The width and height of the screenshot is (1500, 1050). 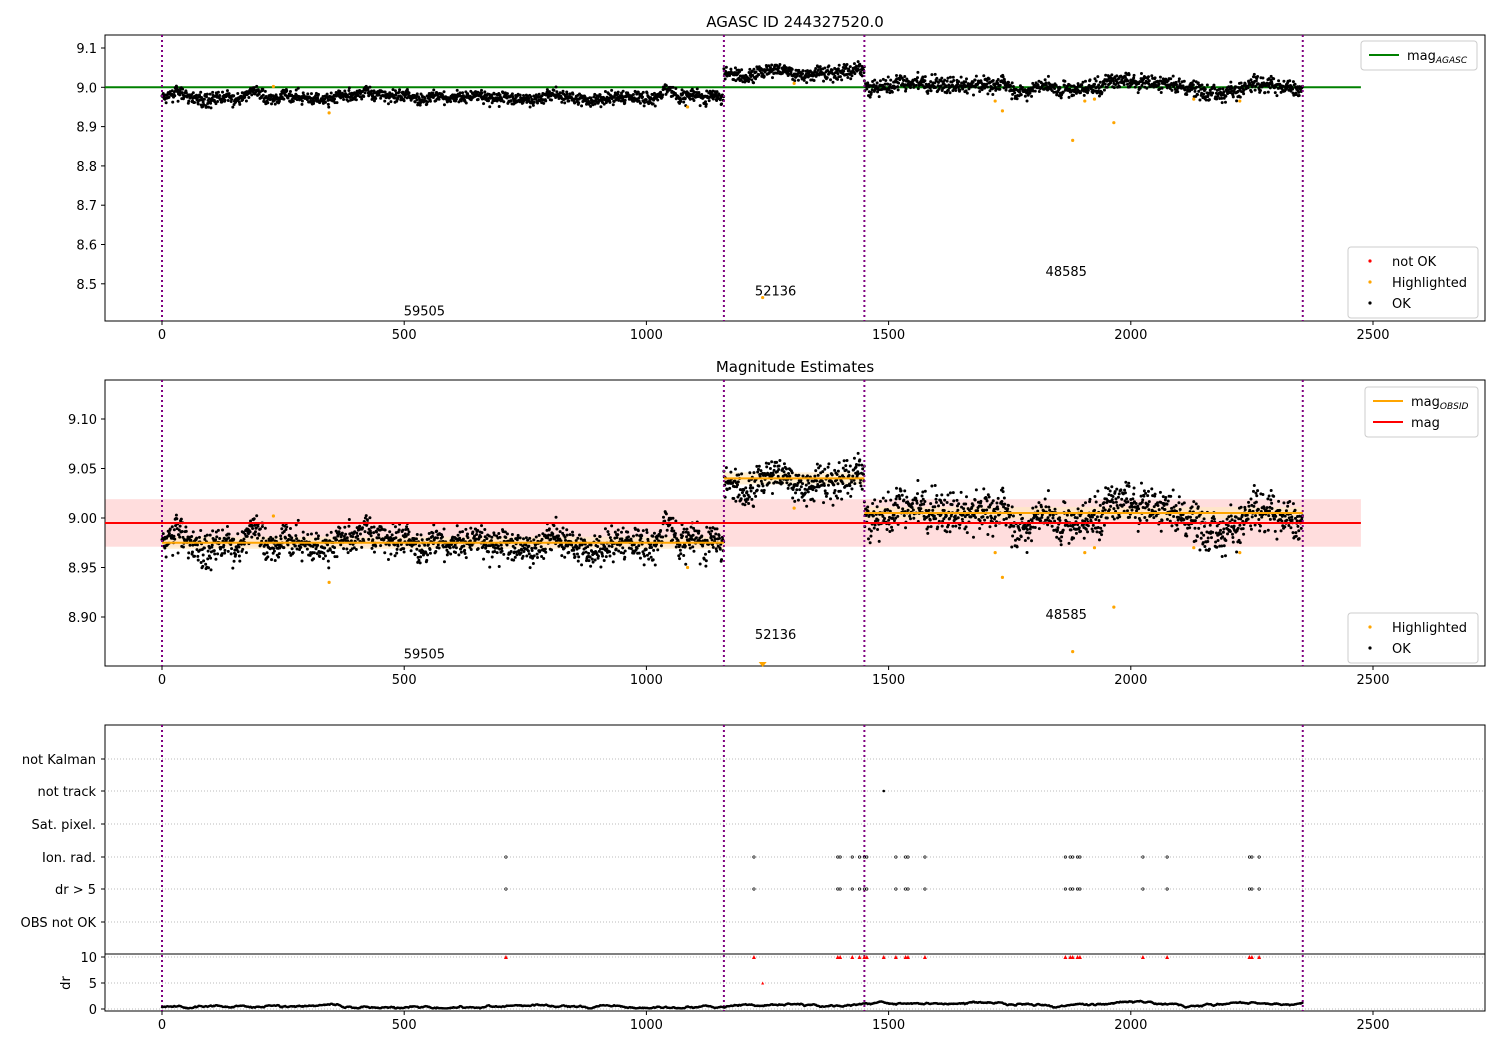 What do you see at coordinates (888, 335) in the screenshot?
I see `x-tick-label: 1500` at bounding box center [888, 335].